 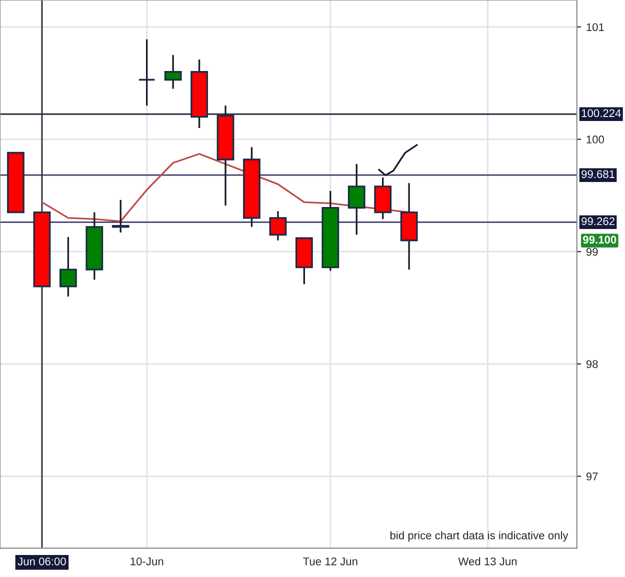 I want to click on y-tick-label: 98, so click(x=592, y=364).